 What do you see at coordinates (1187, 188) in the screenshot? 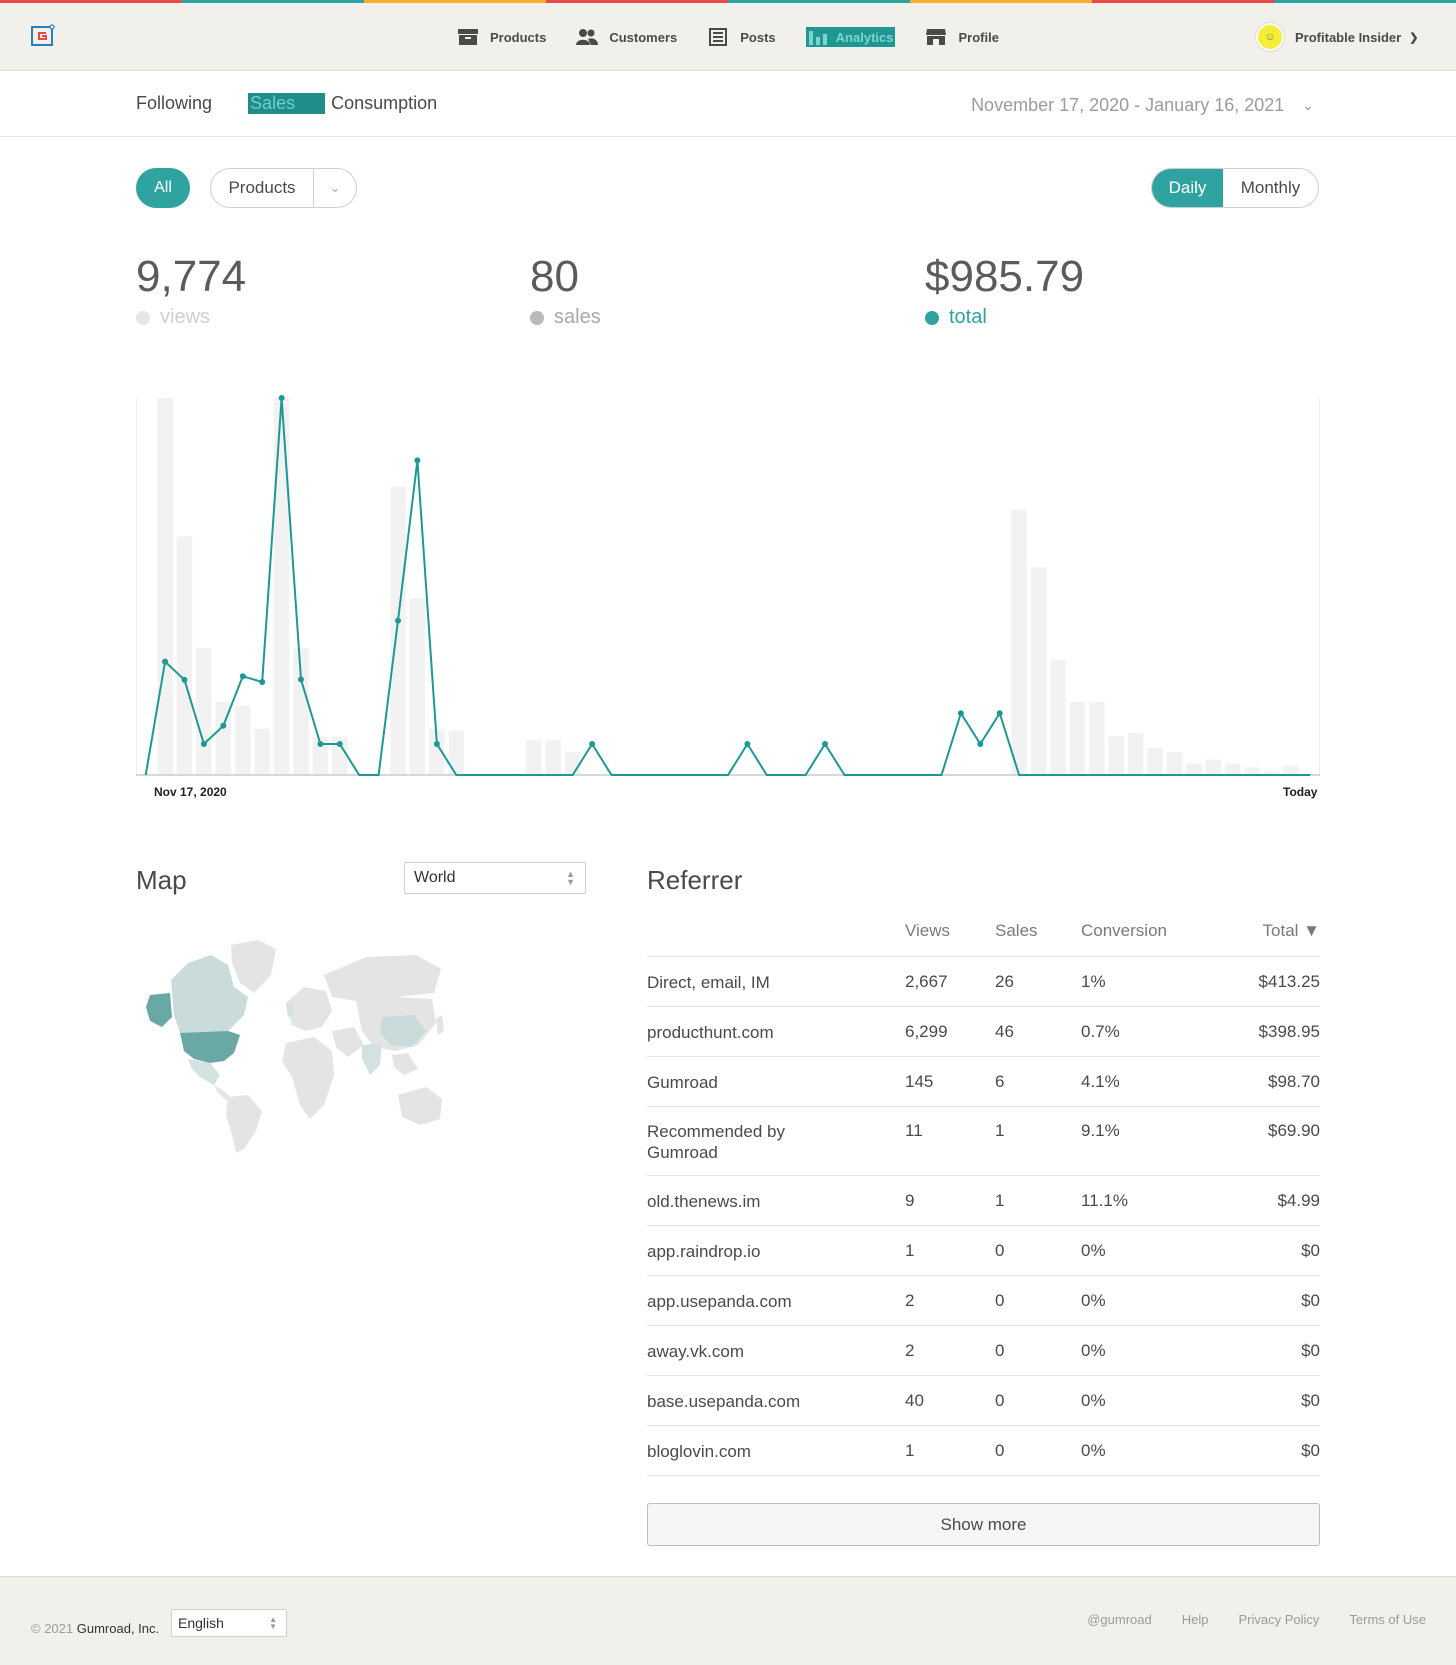
I see `daily-button: Daily` at bounding box center [1187, 188].